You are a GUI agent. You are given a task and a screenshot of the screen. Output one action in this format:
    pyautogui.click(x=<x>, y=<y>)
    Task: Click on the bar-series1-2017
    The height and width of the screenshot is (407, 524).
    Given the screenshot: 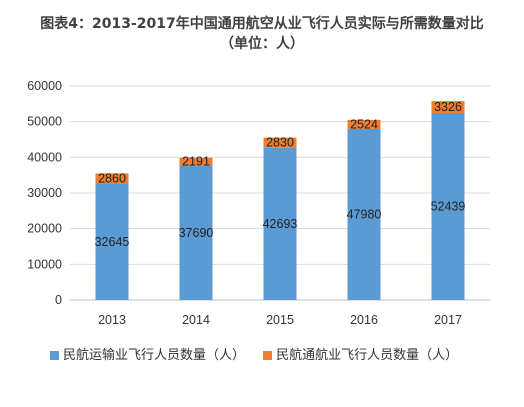 What is the action you would take?
    pyautogui.click(x=448, y=206)
    